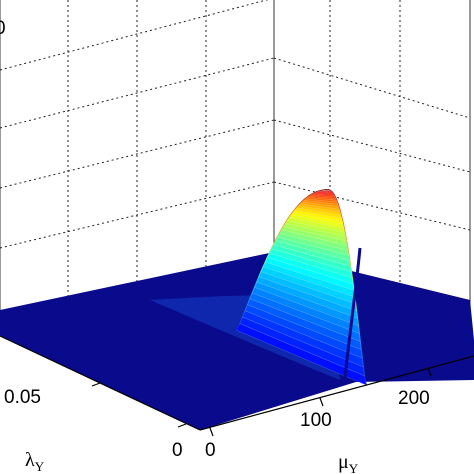 This screenshot has height=474, width=474. Describe the element at coordinates (210, 450) in the screenshot. I see `x-tick-label-0: 0` at that location.